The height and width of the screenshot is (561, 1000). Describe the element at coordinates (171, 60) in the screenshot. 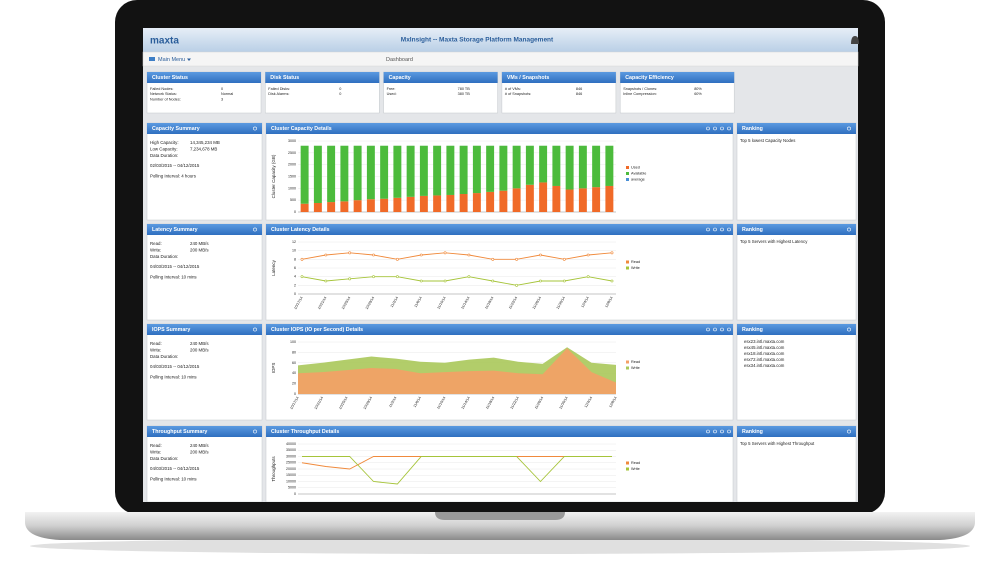

I see `main-menu: Main Menu` at that location.